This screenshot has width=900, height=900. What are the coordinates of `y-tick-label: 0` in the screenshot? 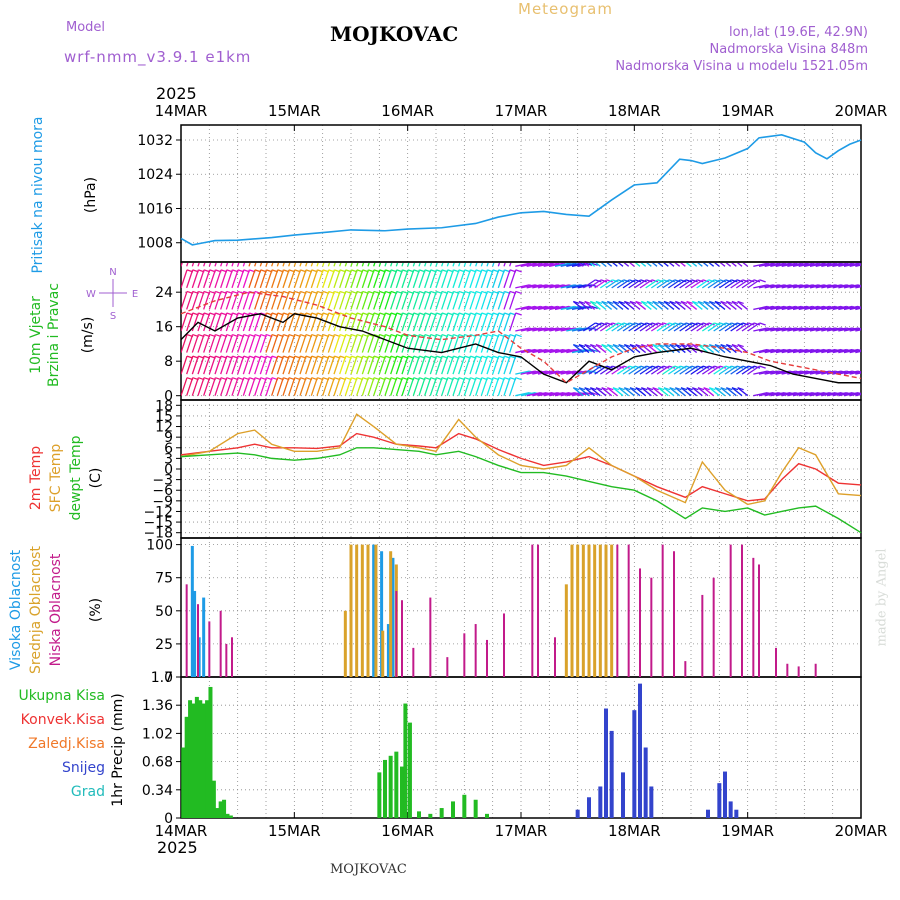 It's located at (168, 819).